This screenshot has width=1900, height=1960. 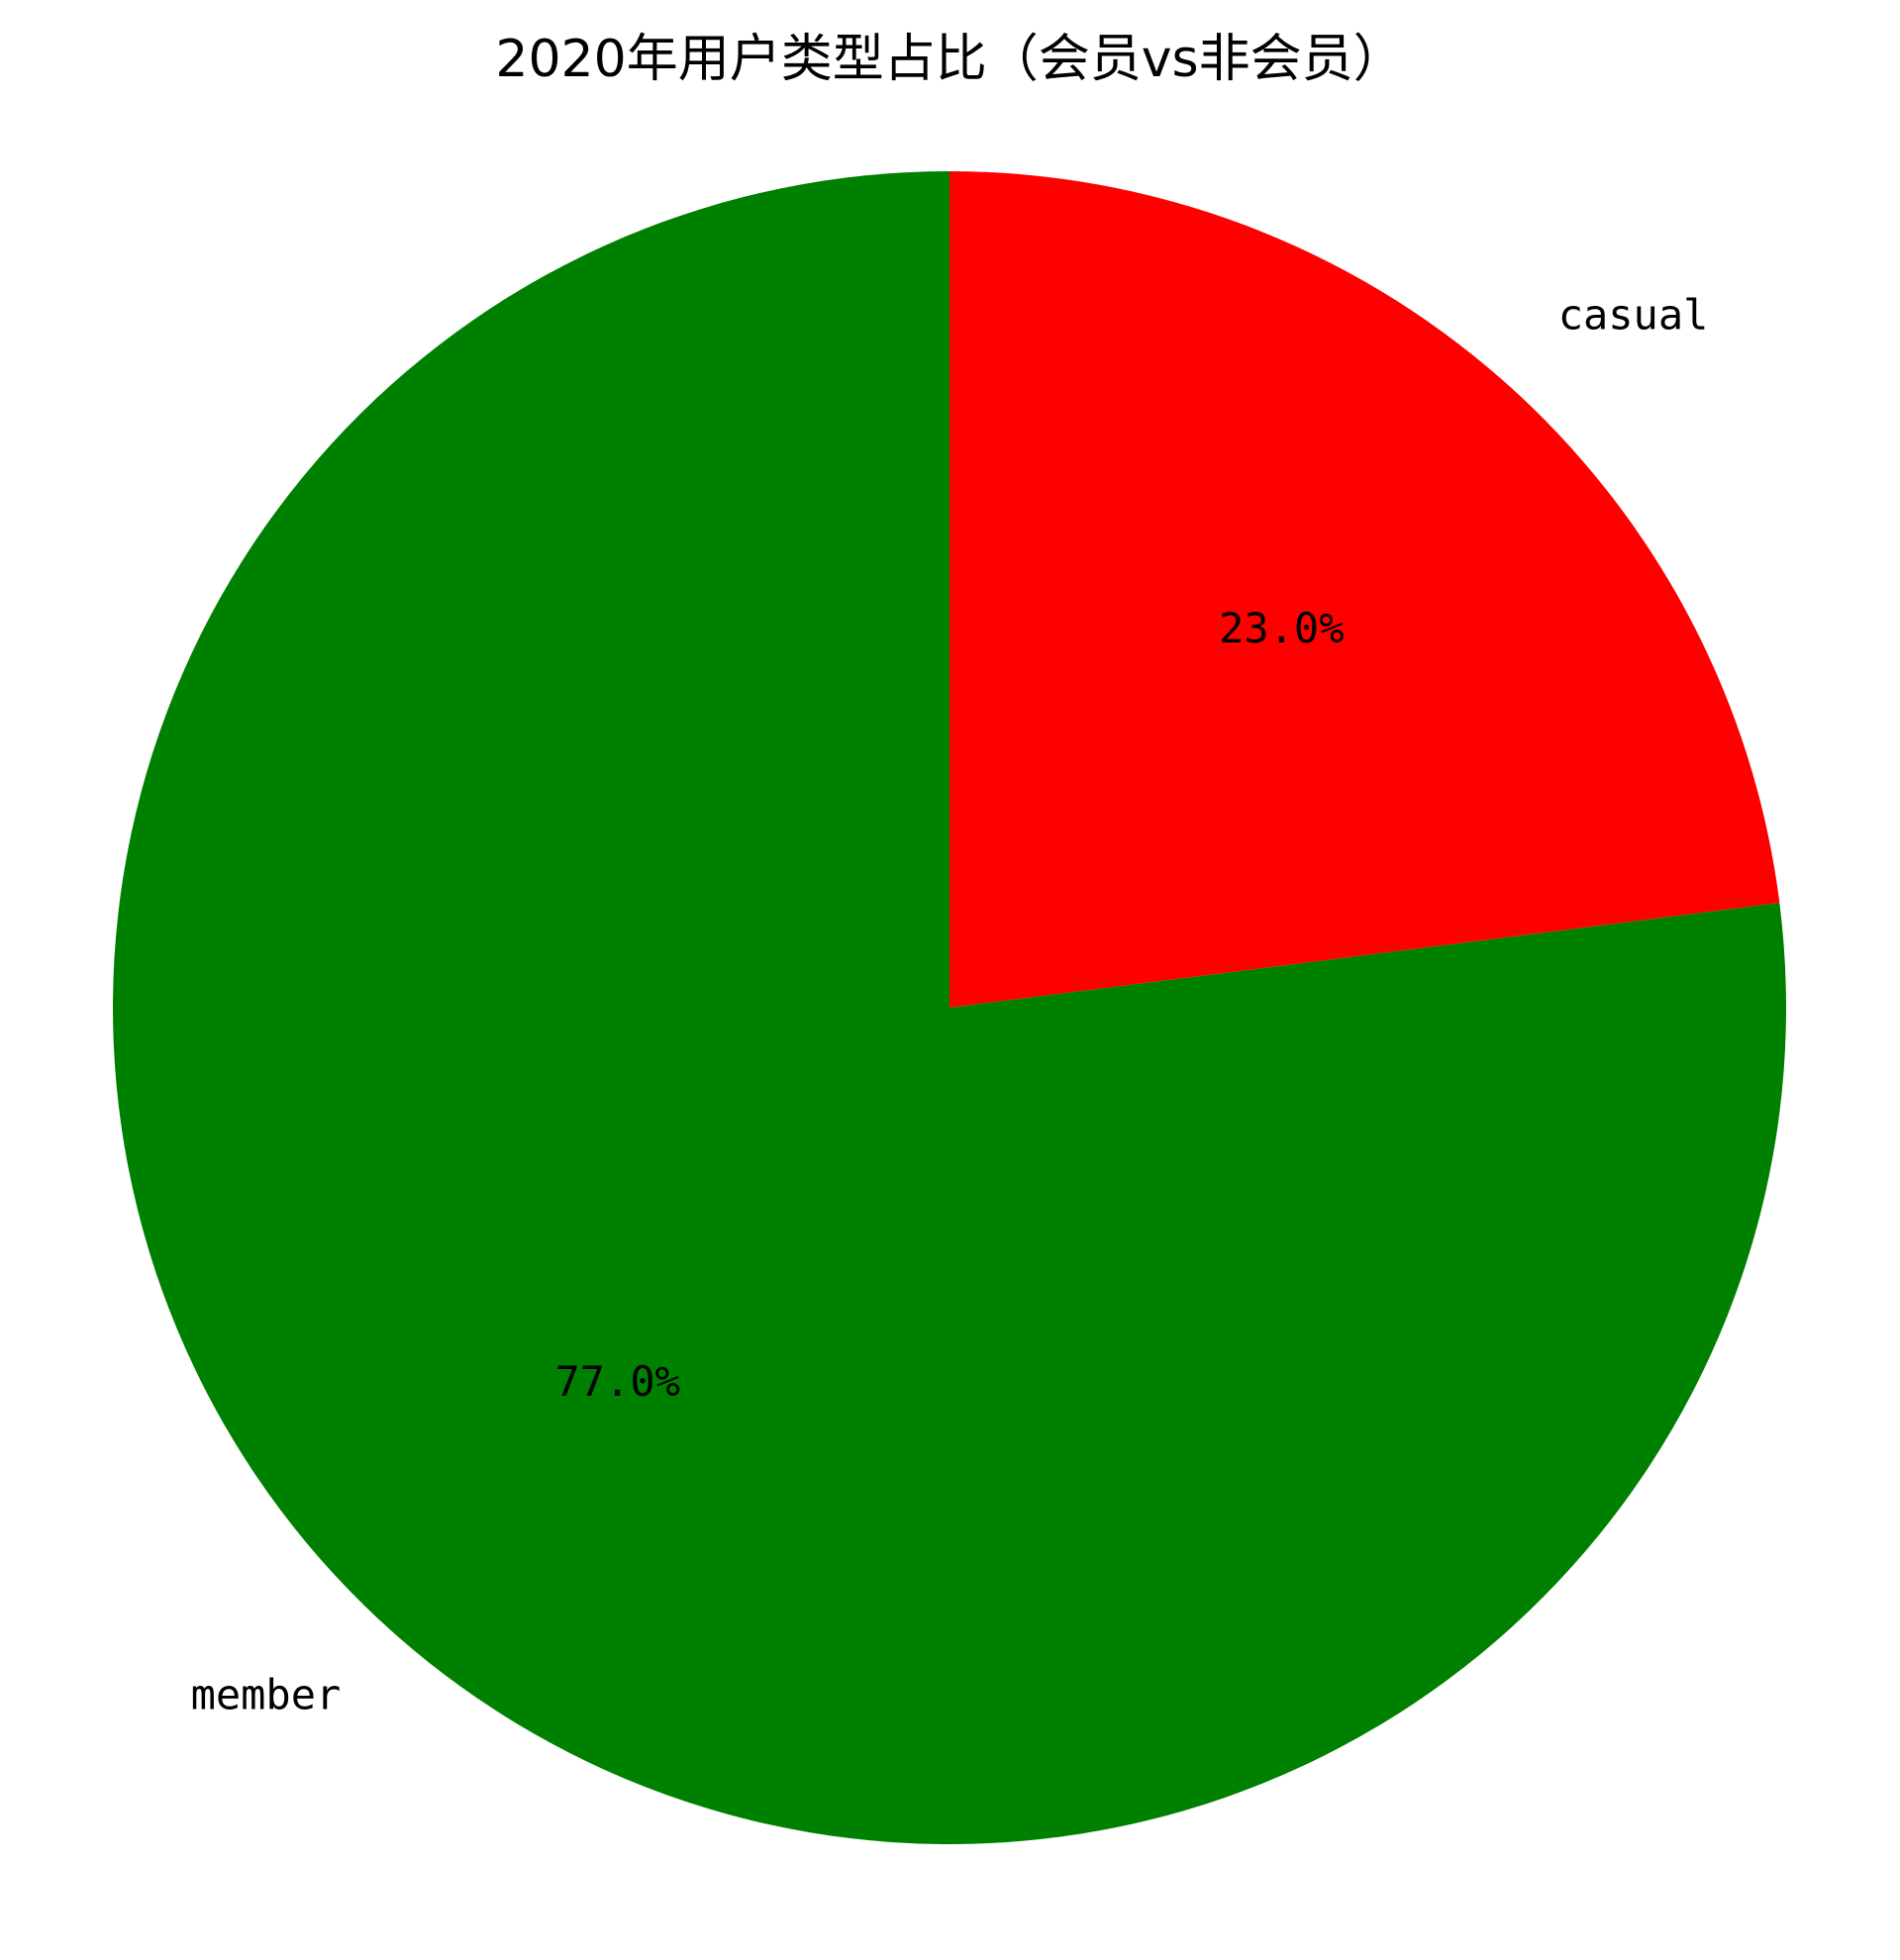 I want to click on slice-label-casual: casual, so click(x=1633, y=314).